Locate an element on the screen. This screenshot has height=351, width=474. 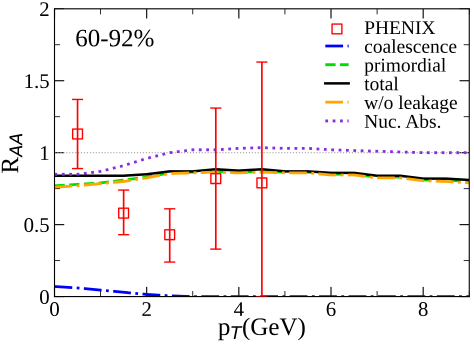
y-tick-label: 1 is located at coordinates (44, 153).